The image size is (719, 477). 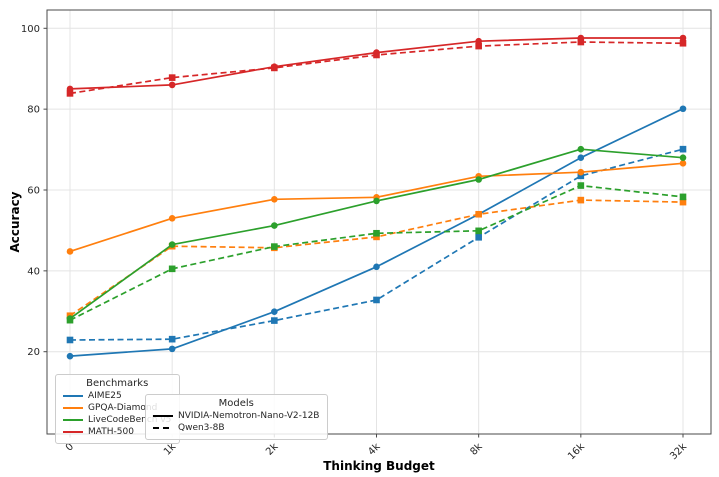 I want to click on legend-label: Qwen3-8B, so click(x=201, y=428).